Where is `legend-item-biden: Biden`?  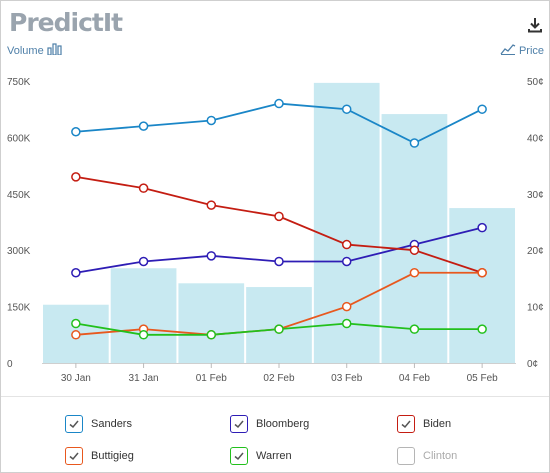
legend-item-biden: Biden is located at coordinates (424, 424).